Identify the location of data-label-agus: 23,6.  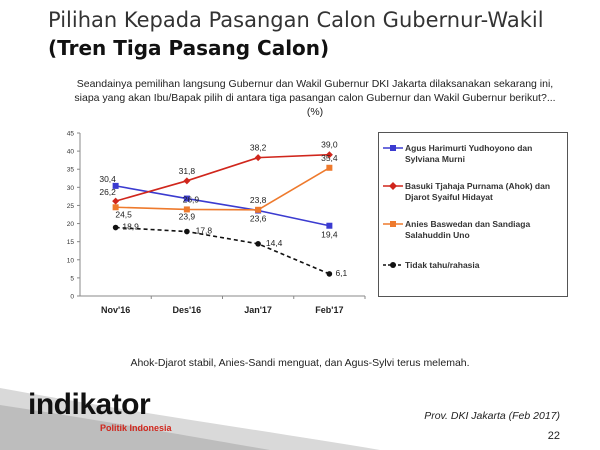
(258, 219).